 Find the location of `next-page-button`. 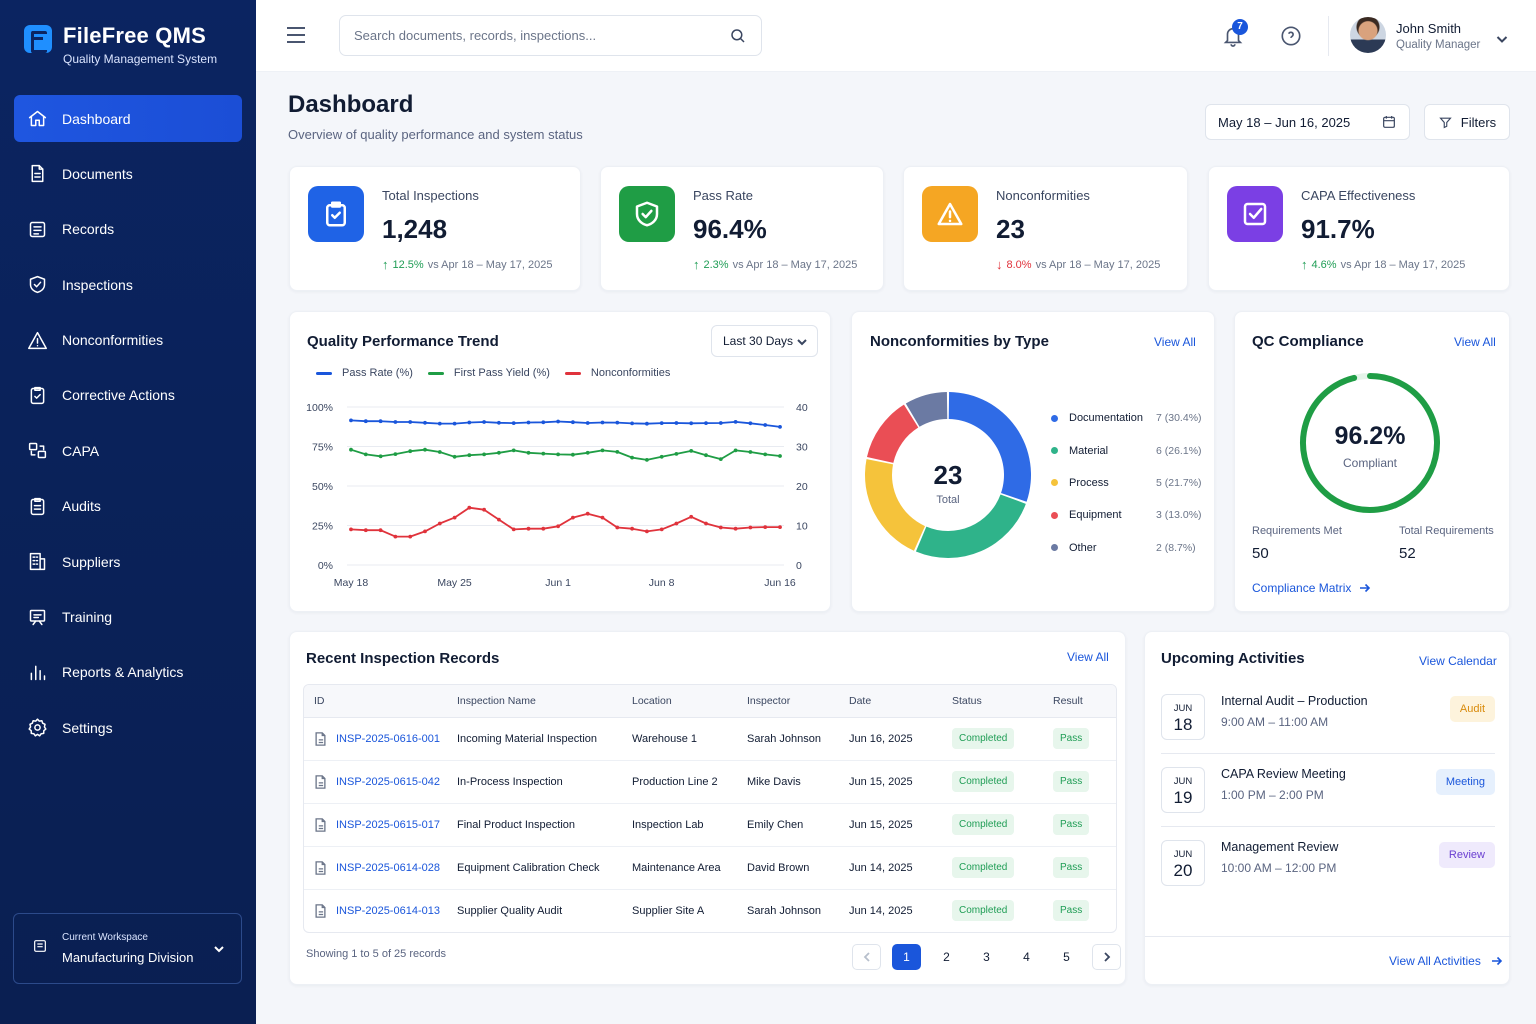

next-page-button is located at coordinates (1106, 957).